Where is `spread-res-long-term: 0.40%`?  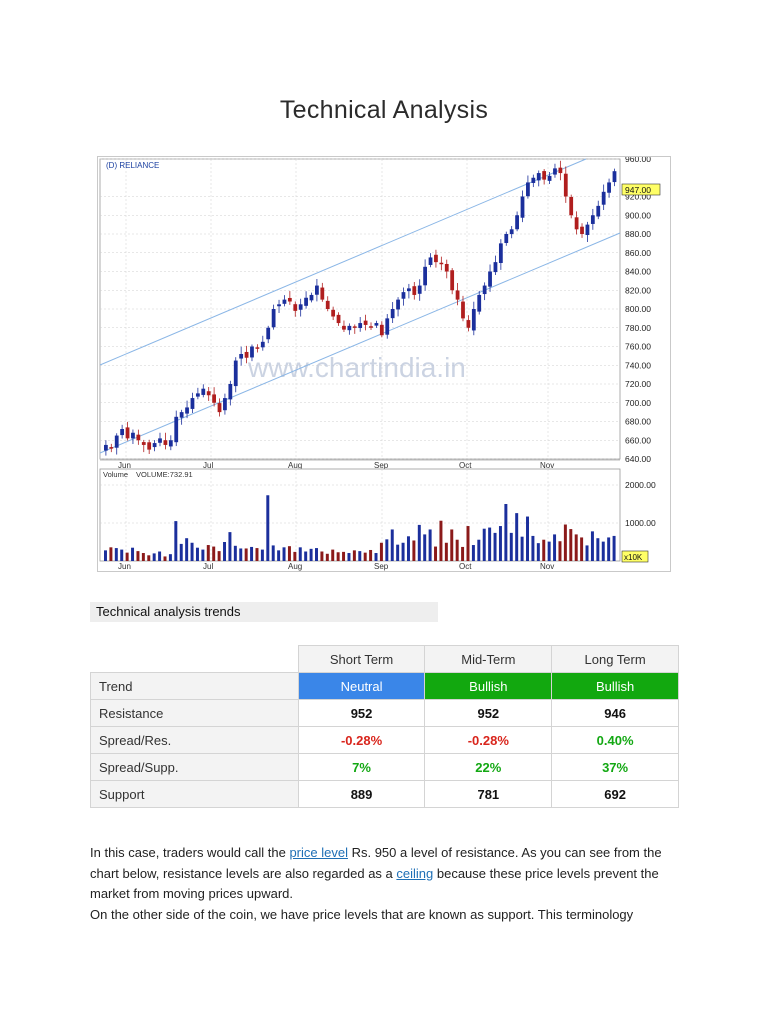
spread-res-long-term: 0.40% is located at coordinates (615, 740).